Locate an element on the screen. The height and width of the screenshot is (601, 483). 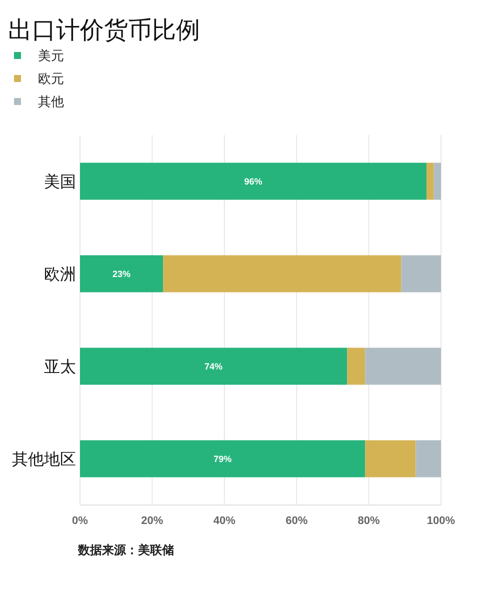
legend-label: 欧元 is located at coordinates (51, 78).